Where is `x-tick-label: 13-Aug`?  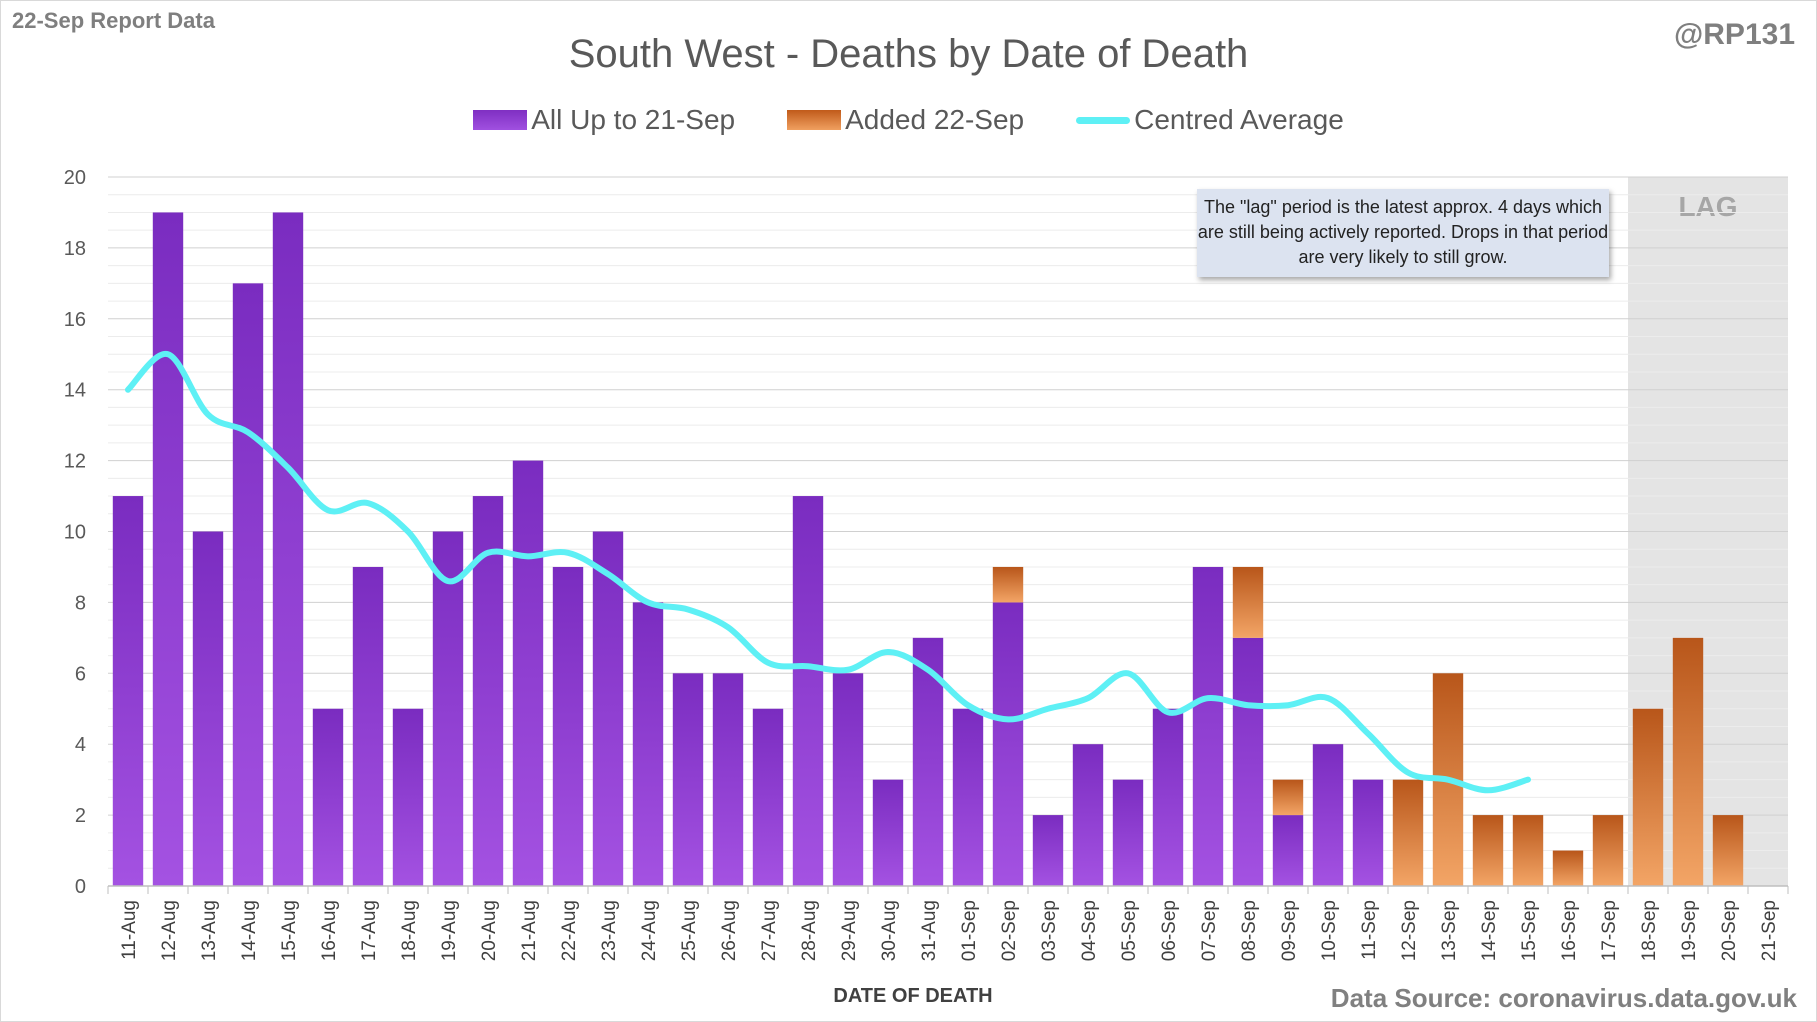
x-tick-label: 13-Aug is located at coordinates (209, 930).